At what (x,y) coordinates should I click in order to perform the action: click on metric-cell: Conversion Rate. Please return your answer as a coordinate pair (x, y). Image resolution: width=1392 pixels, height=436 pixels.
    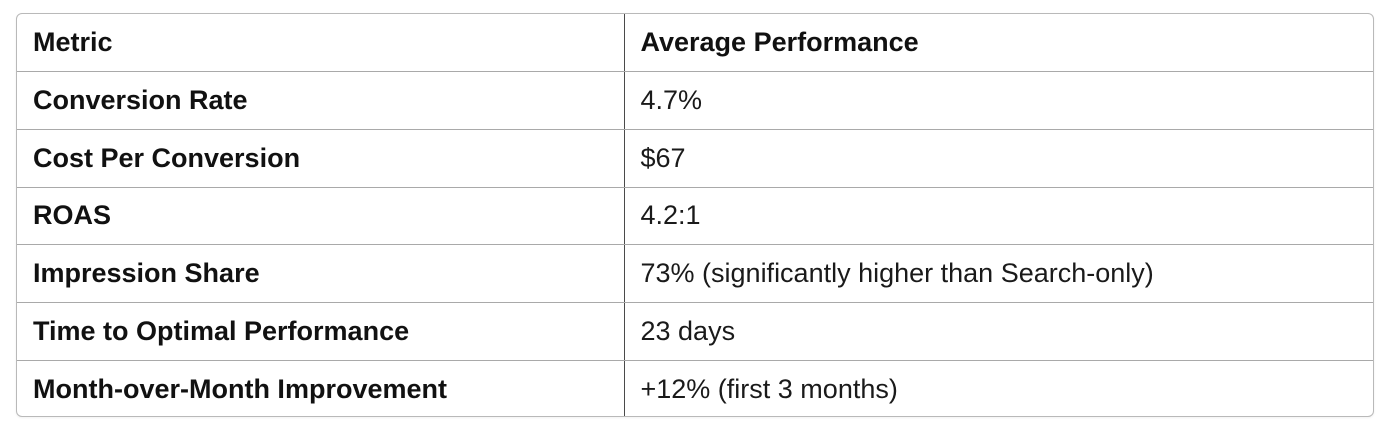
    Looking at the image, I should click on (321, 100).